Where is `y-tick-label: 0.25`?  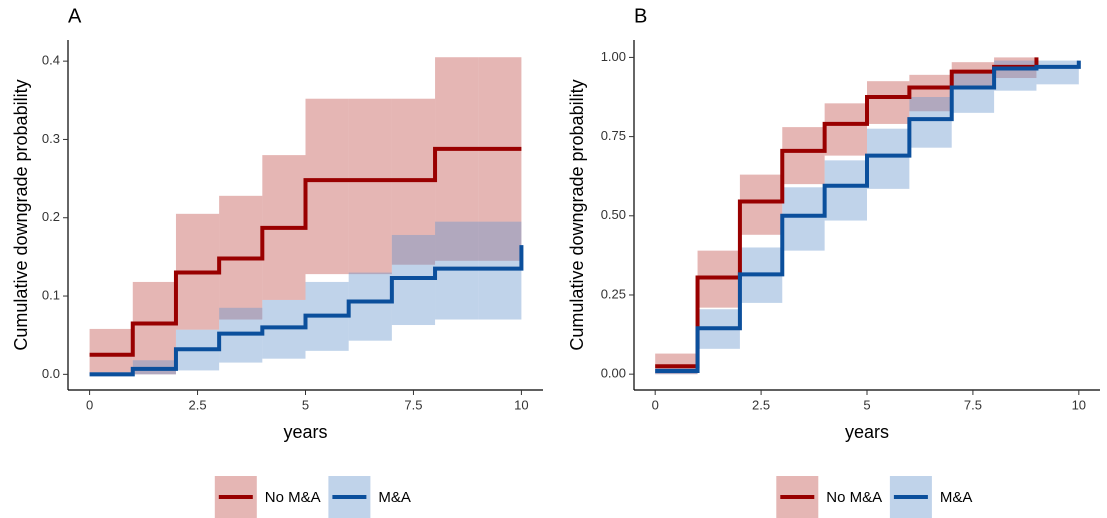
y-tick-label: 0.25 is located at coordinates (613, 293).